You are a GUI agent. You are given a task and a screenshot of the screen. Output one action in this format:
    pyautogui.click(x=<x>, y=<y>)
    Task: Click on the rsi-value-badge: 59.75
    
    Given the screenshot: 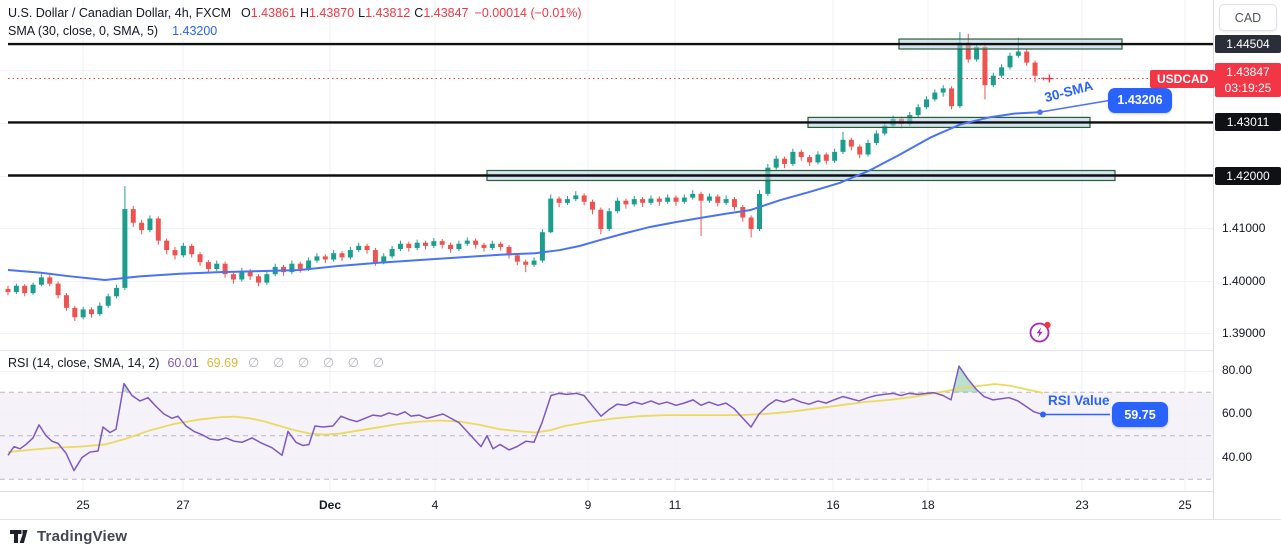 What is the action you would take?
    pyautogui.click(x=1140, y=415)
    